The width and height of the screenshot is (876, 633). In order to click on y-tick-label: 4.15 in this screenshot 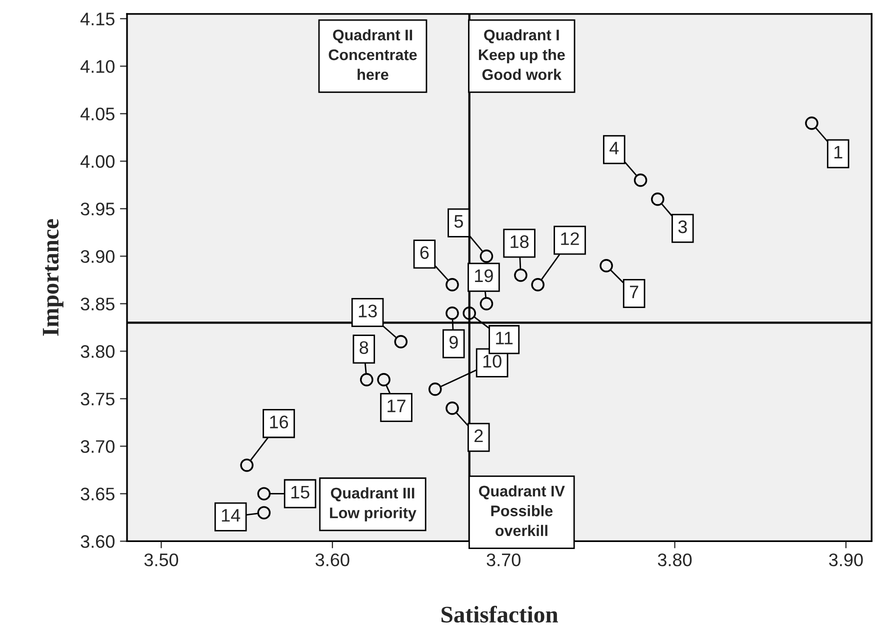, I will do `click(97, 19)`.